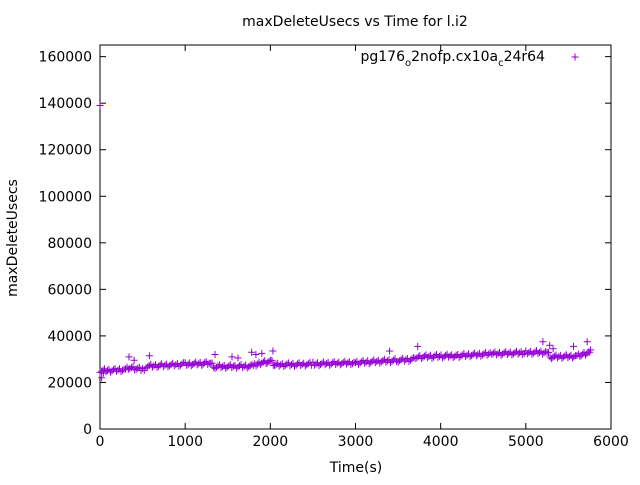 This screenshot has width=640, height=485. Describe the element at coordinates (355, 468) in the screenshot. I see `x-axis-label: Time(s)` at that location.